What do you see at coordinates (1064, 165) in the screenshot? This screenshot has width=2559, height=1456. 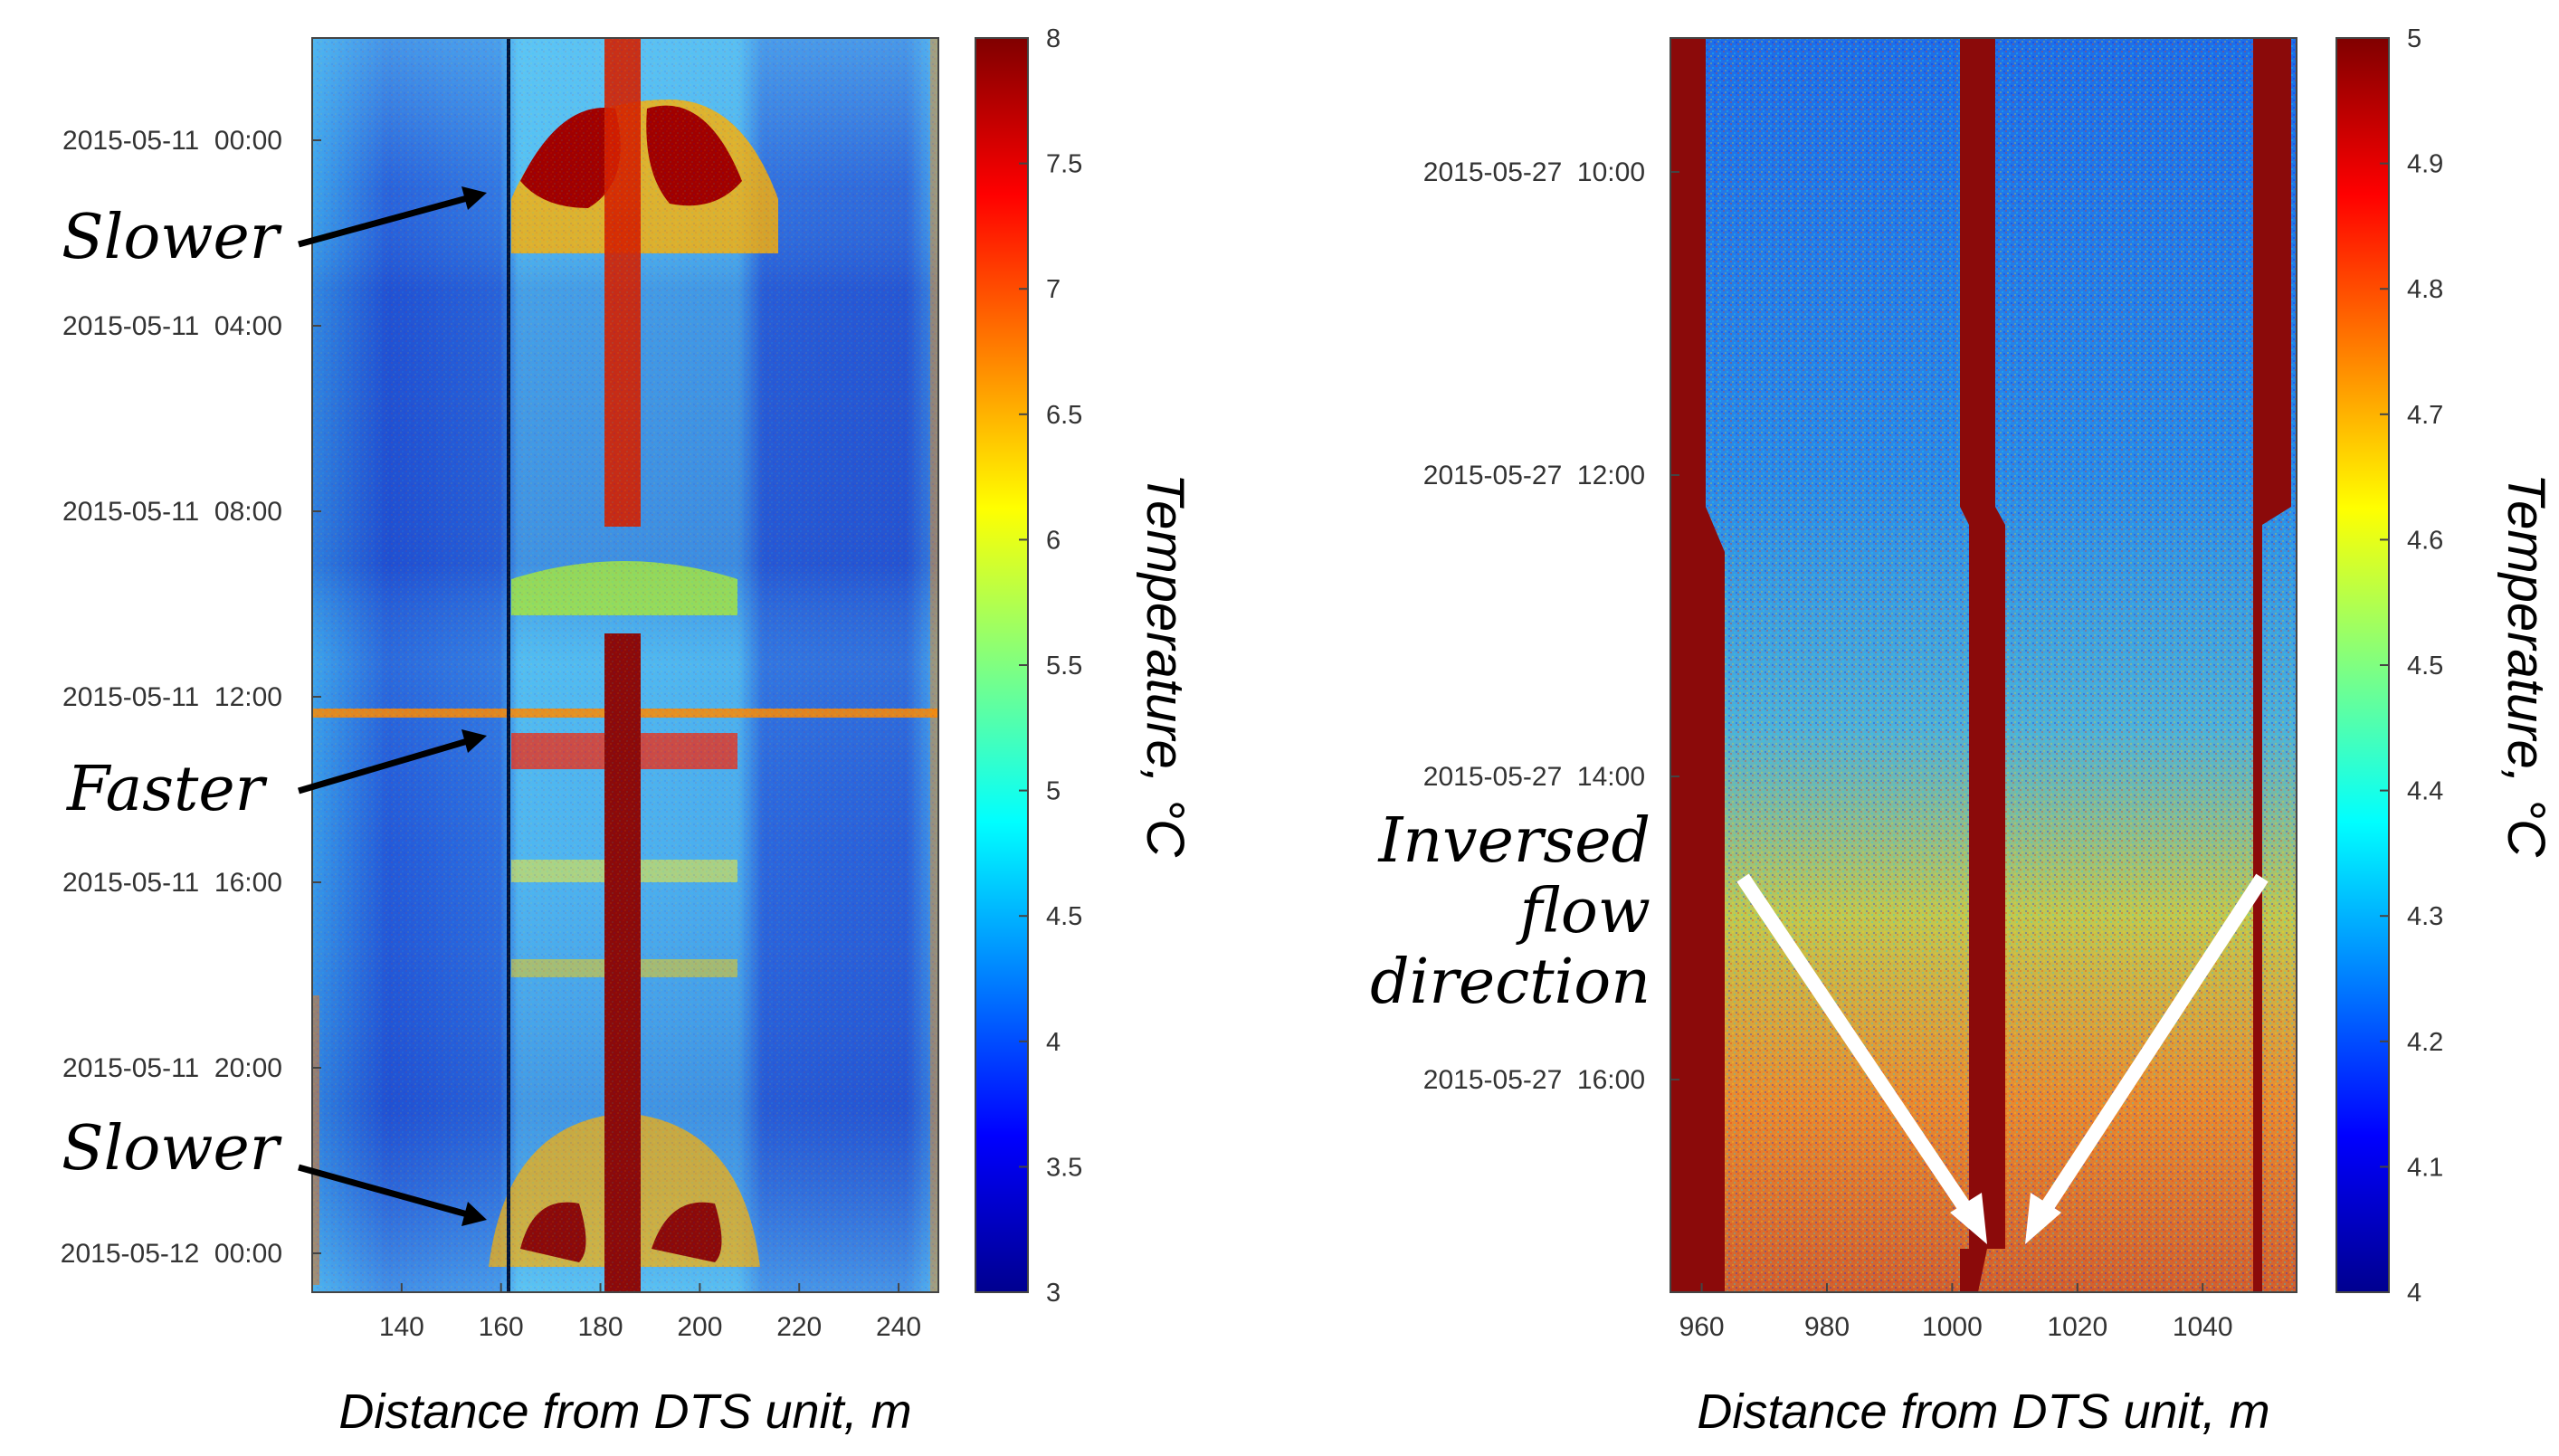 I see `left-colorbar-tick-label: 7.5` at bounding box center [1064, 165].